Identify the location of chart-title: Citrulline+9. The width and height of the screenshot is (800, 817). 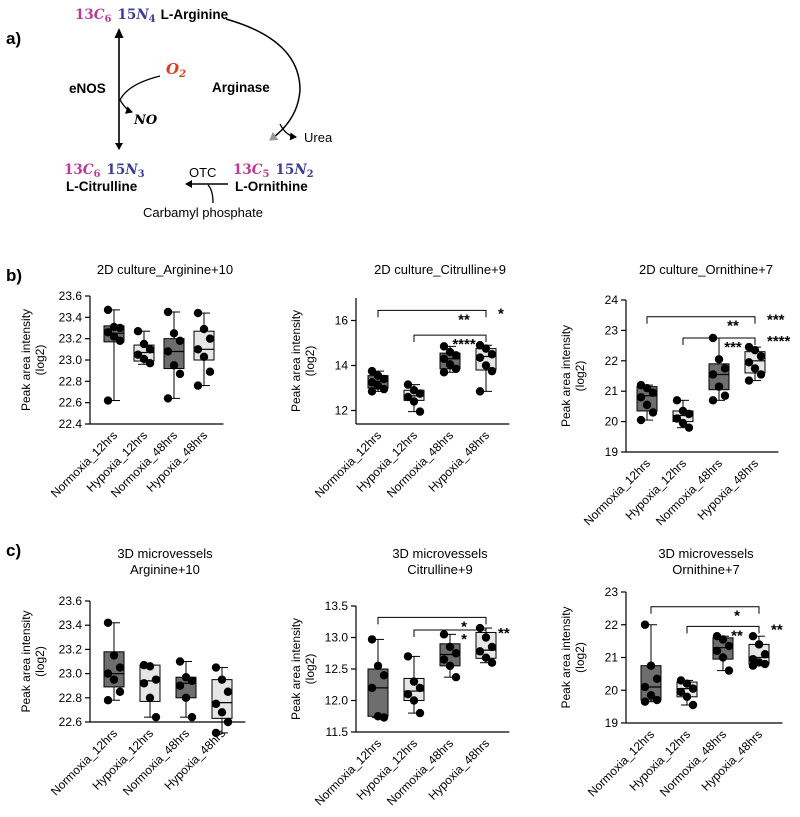
(439, 569).